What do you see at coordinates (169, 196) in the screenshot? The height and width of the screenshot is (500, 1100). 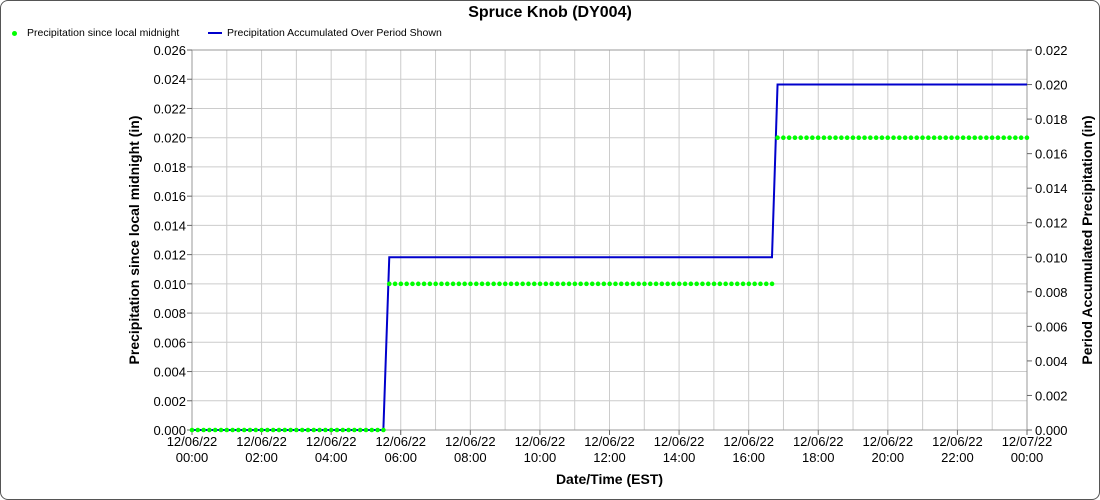 I see `y-tick-label-left: 0.016` at bounding box center [169, 196].